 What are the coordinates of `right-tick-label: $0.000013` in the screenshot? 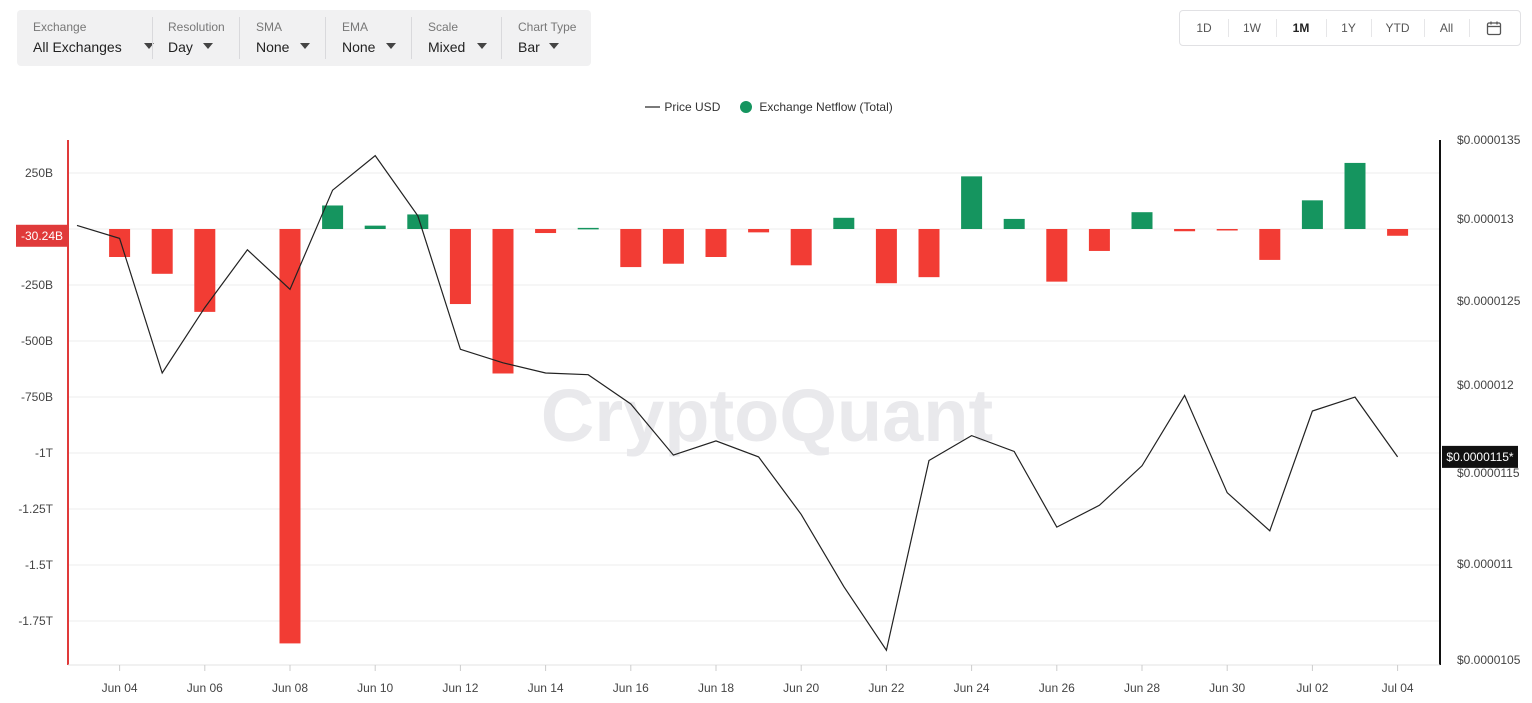 It's located at (1485, 219).